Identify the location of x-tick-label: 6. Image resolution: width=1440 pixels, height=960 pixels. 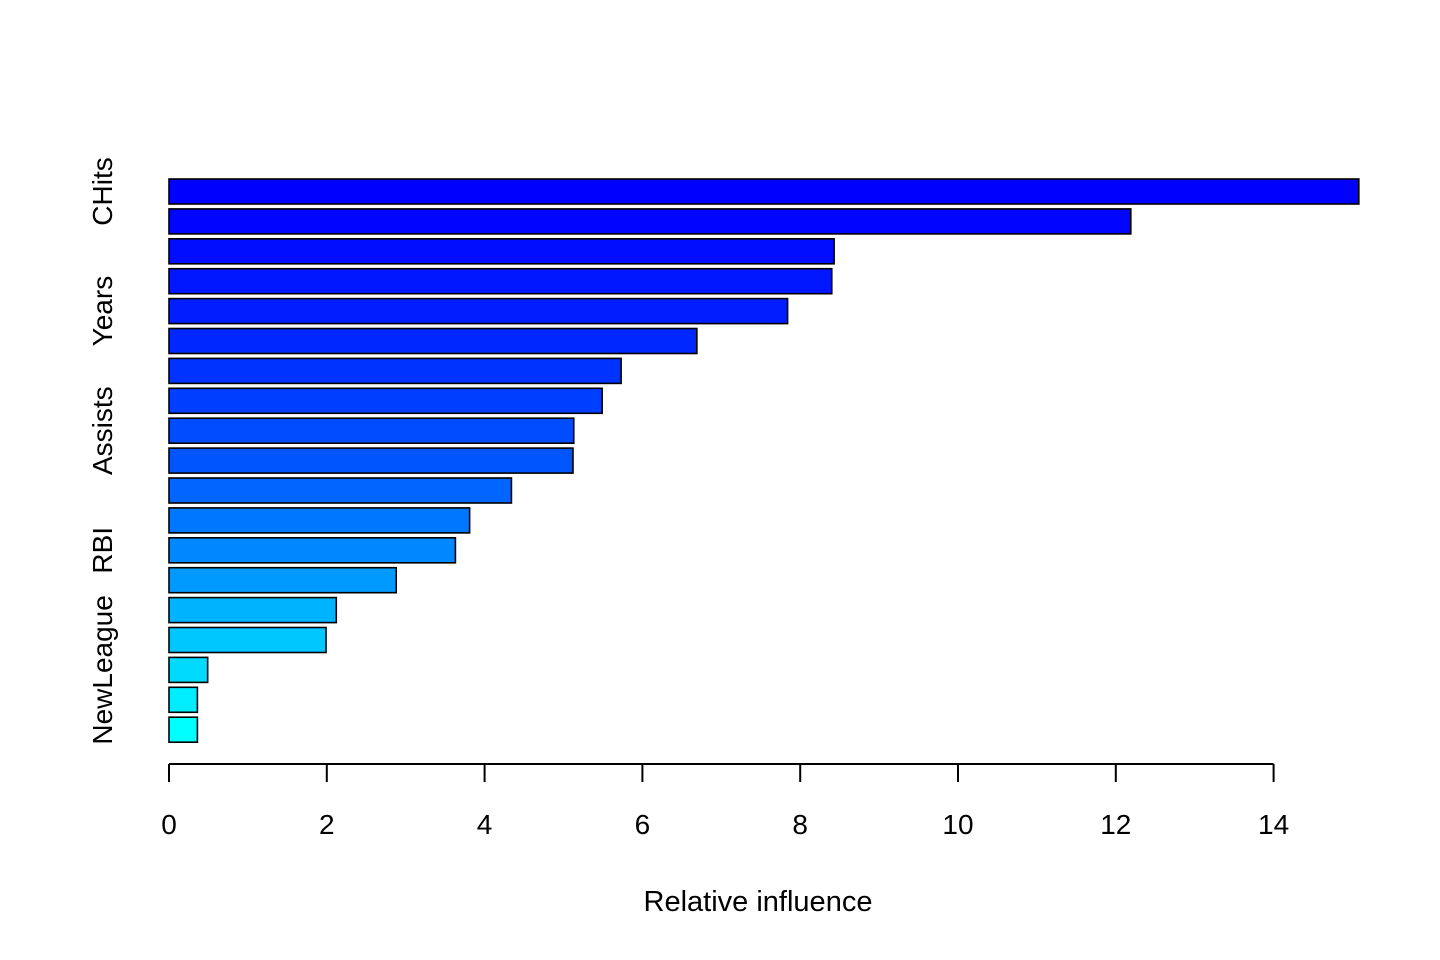
(643, 824).